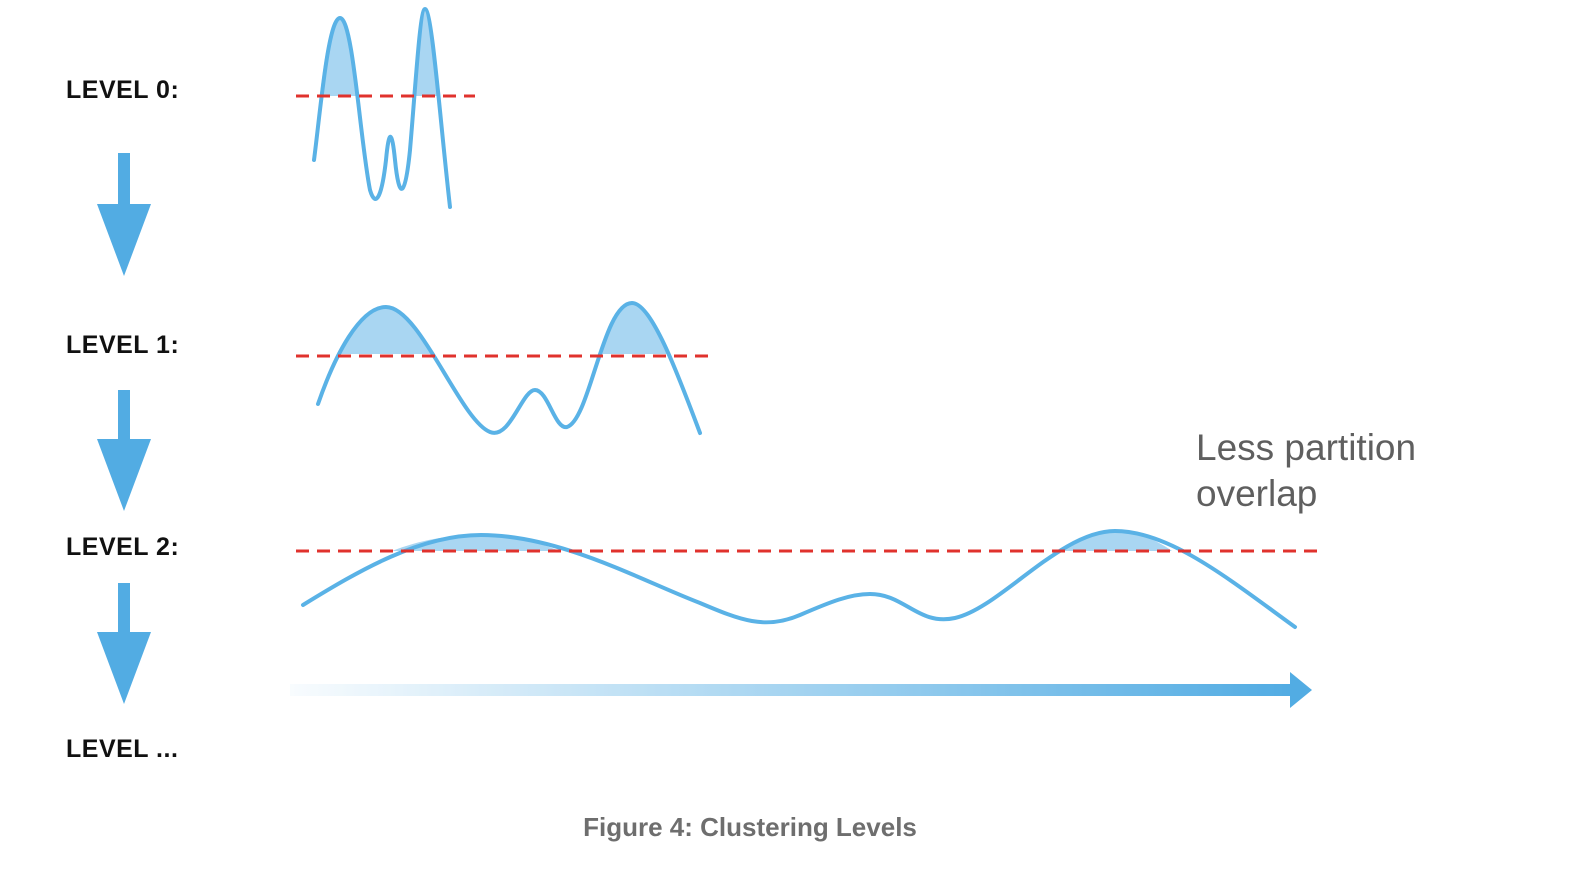 The height and width of the screenshot is (886, 1586). I want to click on annotation-line-1: Less partition, so click(1306, 447).